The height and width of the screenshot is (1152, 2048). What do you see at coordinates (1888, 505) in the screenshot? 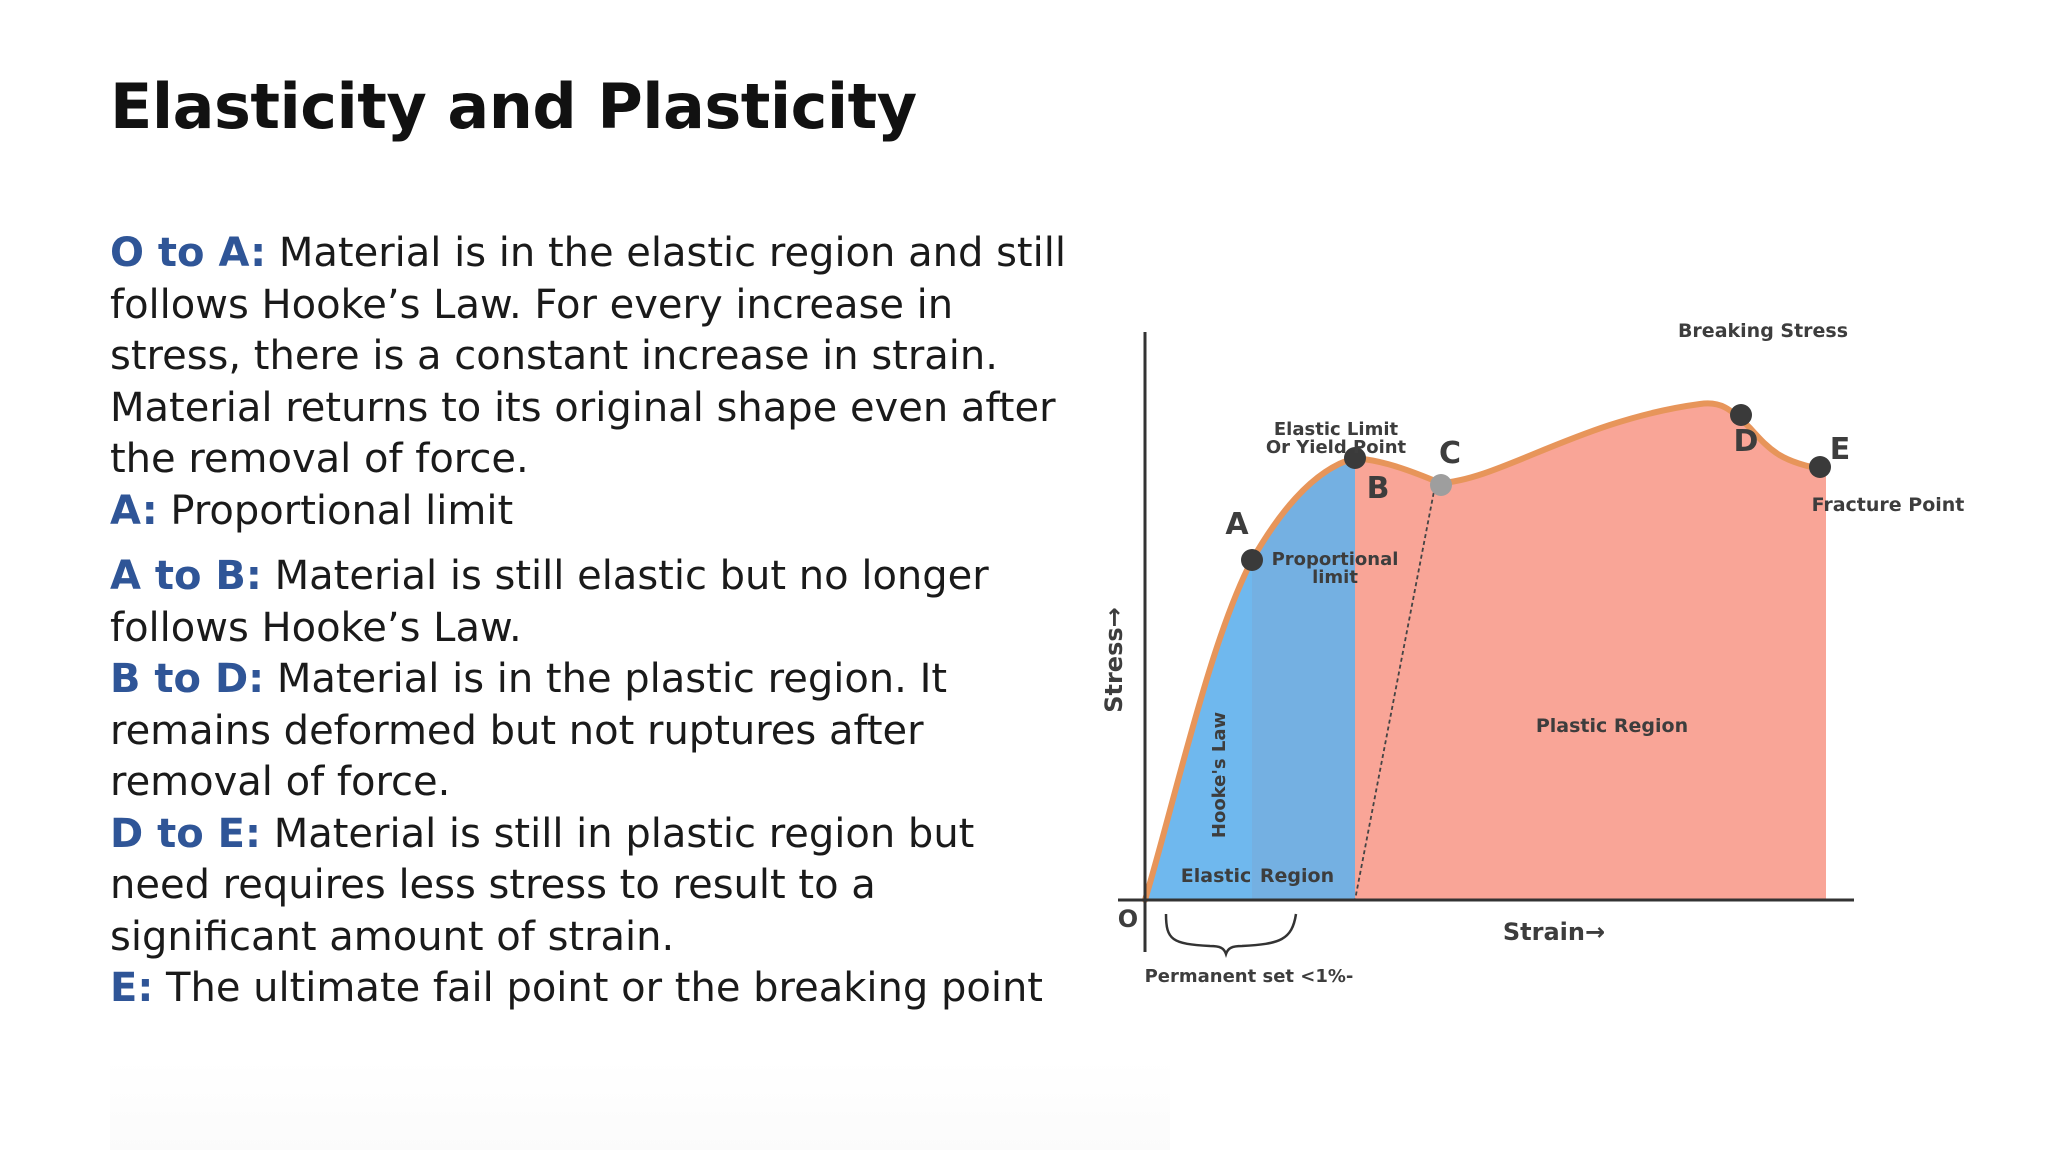
I see `fracture-point-label: Fracture Point` at bounding box center [1888, 505].